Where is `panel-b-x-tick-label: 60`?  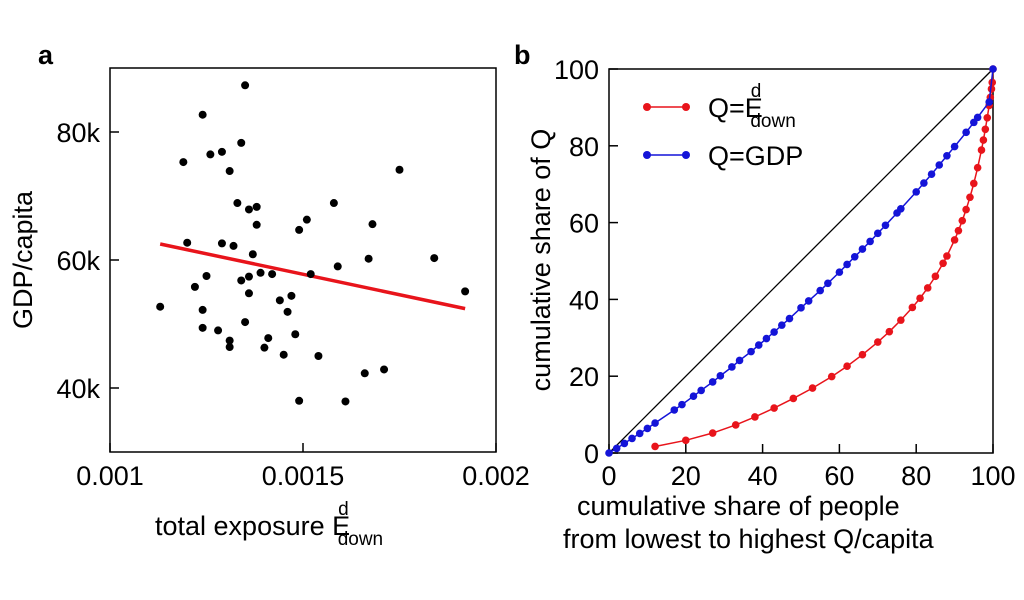 panel-b-x-tick-label: 60 is located at coordinates (839, 476).